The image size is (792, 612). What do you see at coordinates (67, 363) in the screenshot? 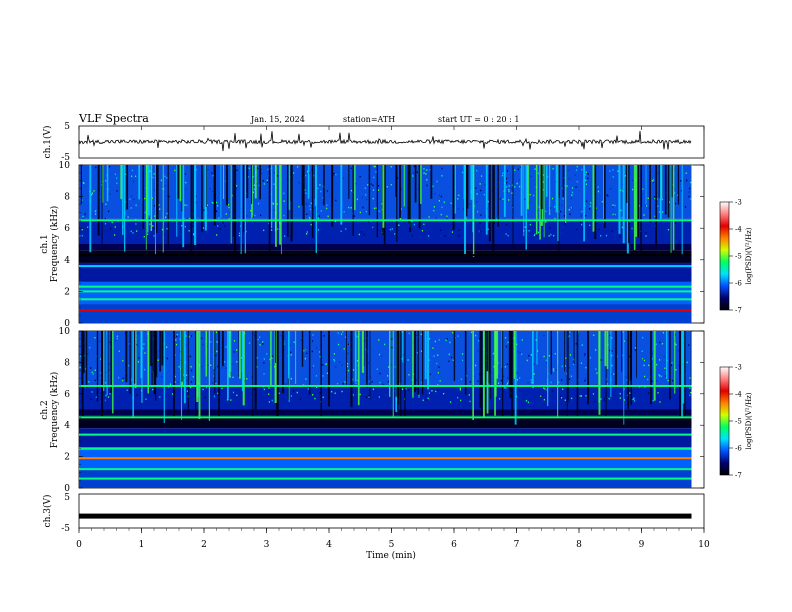
I see `freq-tick-label: 8` at bounding box center [67, 363].